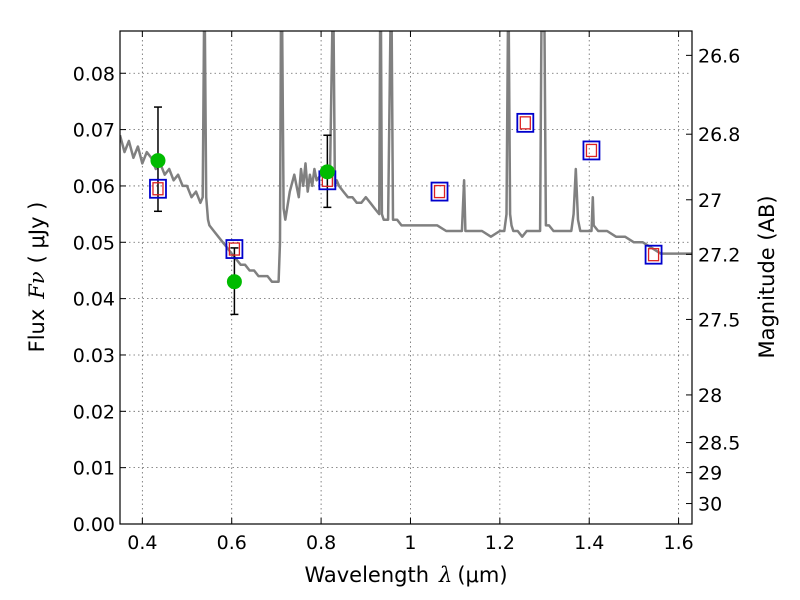  I want to click on y-tick-label: 0.05, so click(94, 243).